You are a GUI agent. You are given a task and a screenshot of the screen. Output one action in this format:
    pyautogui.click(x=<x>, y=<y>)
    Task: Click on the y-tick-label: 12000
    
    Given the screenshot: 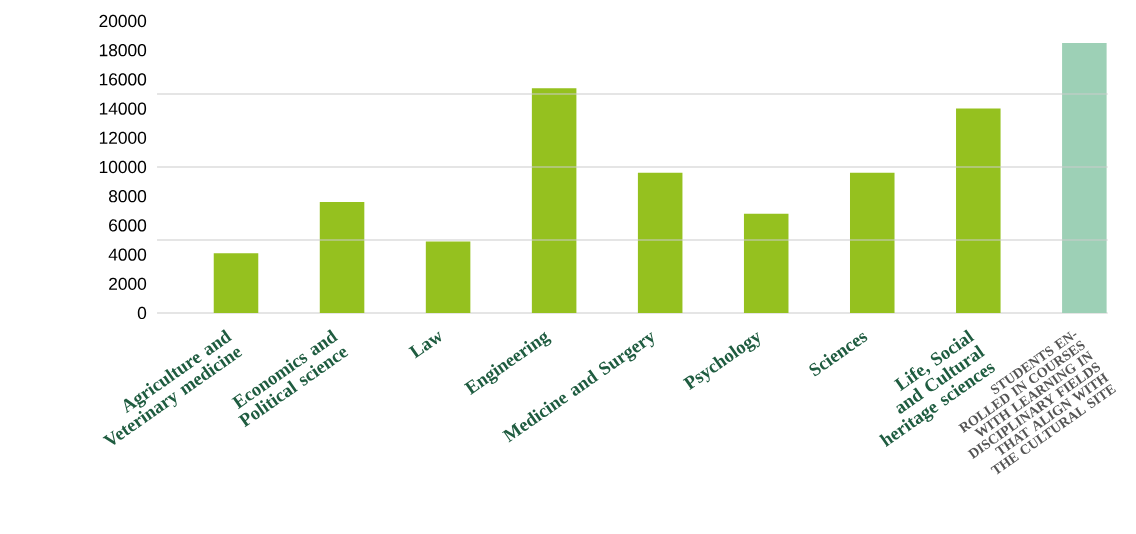 What is the action you would take?
    pyautogui.click(x=123, y=137)
    